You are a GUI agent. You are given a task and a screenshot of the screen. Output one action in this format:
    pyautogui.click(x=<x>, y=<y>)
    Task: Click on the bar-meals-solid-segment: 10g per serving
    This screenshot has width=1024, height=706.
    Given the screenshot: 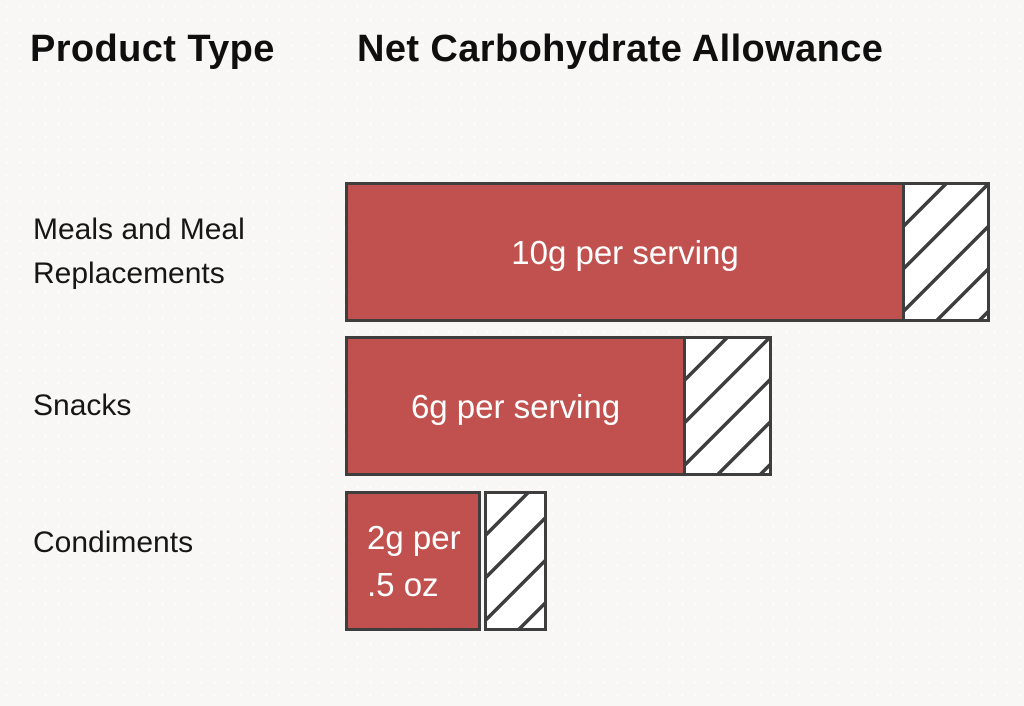 What is the action you would take?
    pyautogui.click(x=625, y=252)
    